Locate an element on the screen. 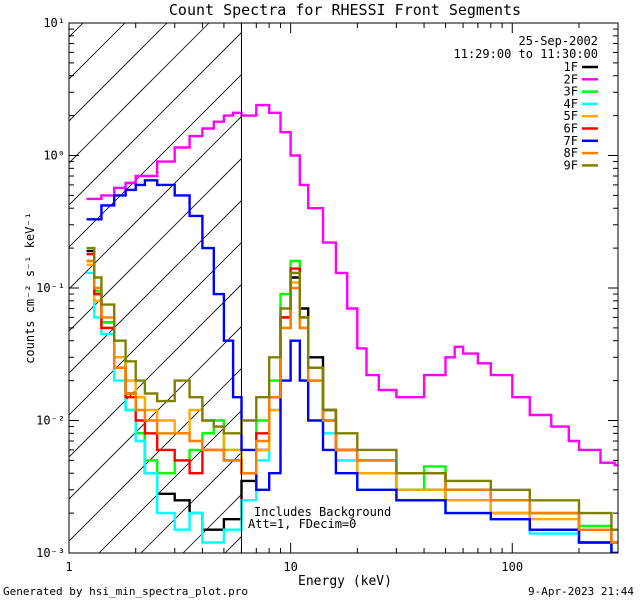 This screenshot has width=640, height=600. y-tick-label: 10⁰ is located at coordinates (54, 156).